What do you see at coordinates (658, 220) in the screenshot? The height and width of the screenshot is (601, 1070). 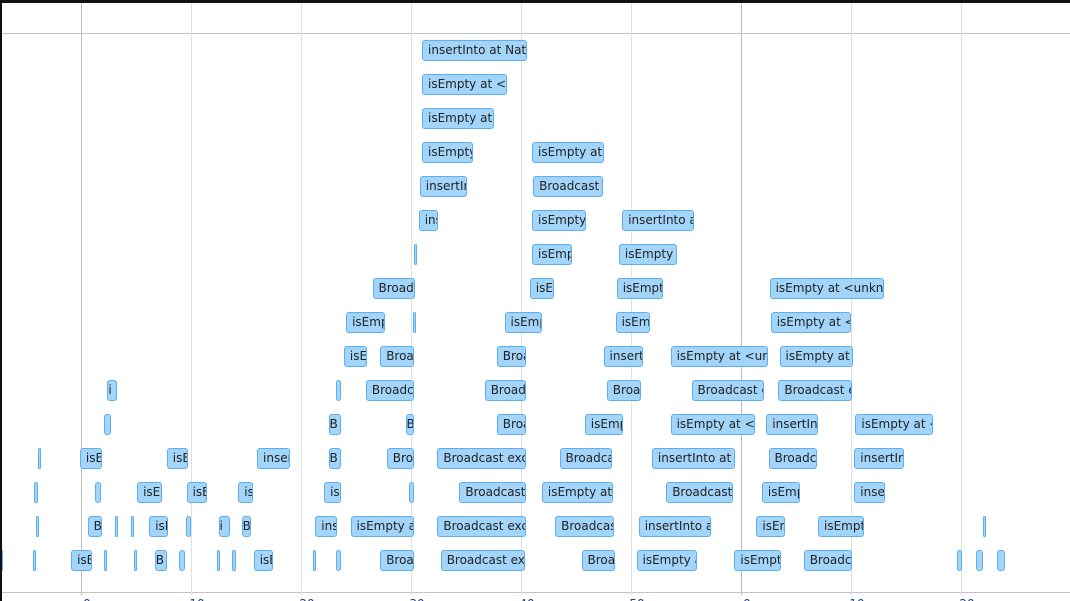 I see `timeline-event: insertInto at` at bounding box center [658, 220].